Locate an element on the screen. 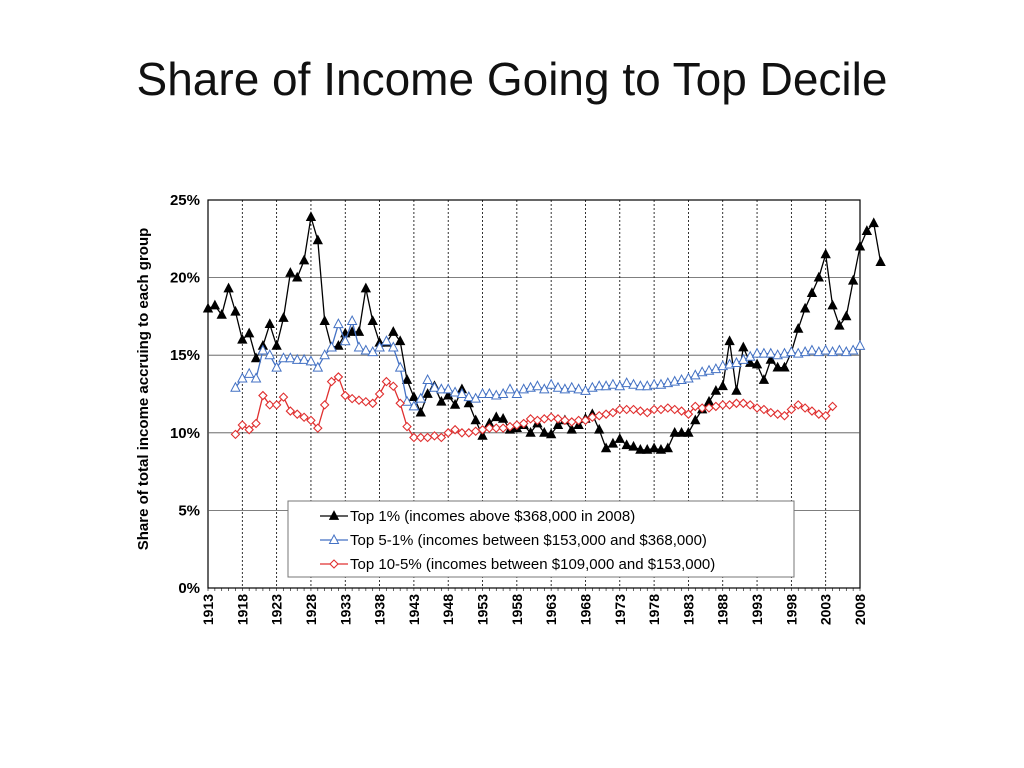  x-tick-label: 1958 is located at coordinates (517, 609).